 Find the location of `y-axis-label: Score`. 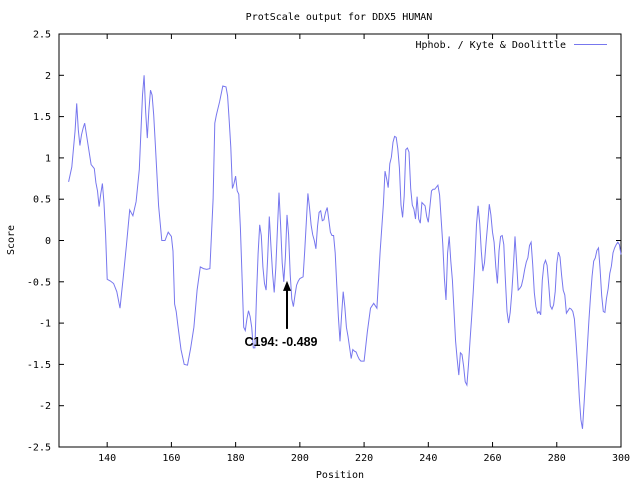

y-axis-label: Score is located at coordinates (11, 240).